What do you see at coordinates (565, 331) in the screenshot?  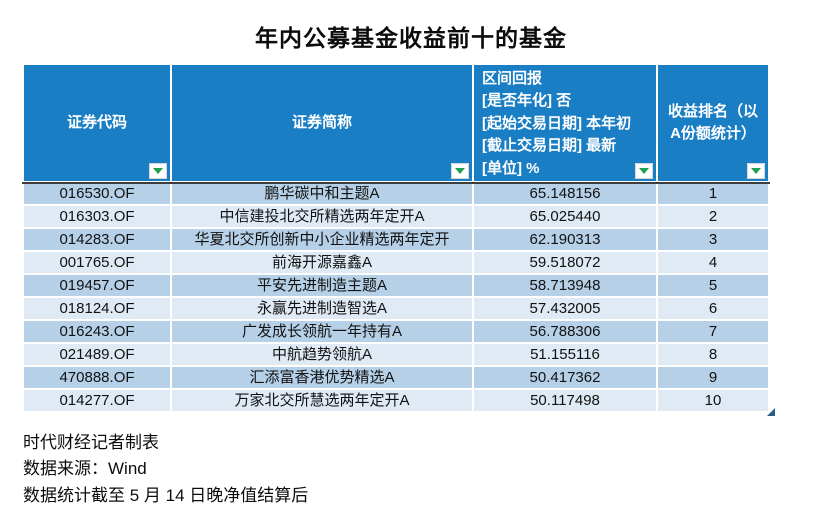 I see `cell-return: 56.788306` at bounding box center [565, 331].